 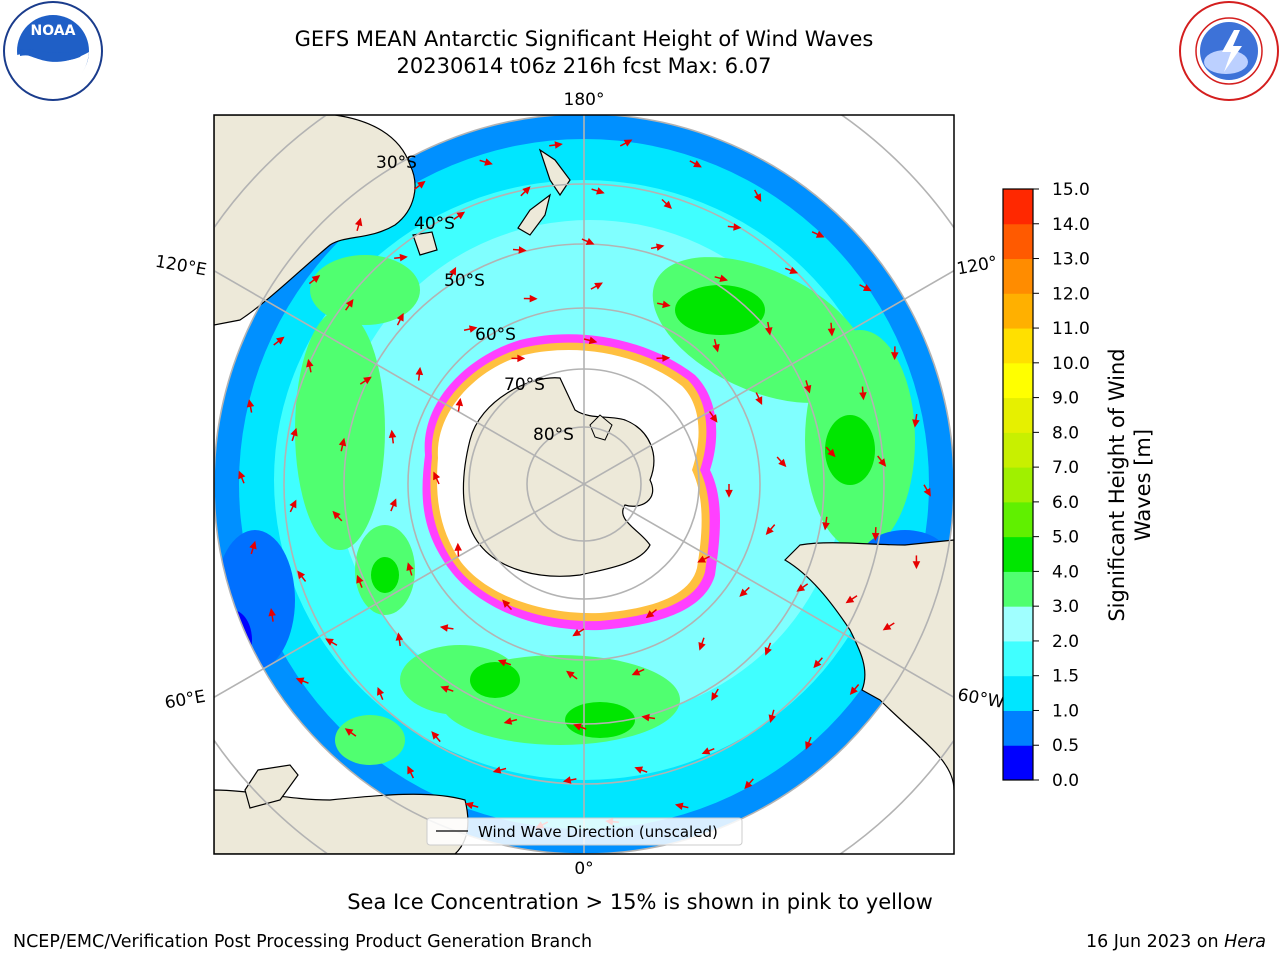 What do you see at coordinates (1143, 485) in the screenshot?
I see `colorbar-label-line2: Waves [m]` at bounding box center [1143, 485].